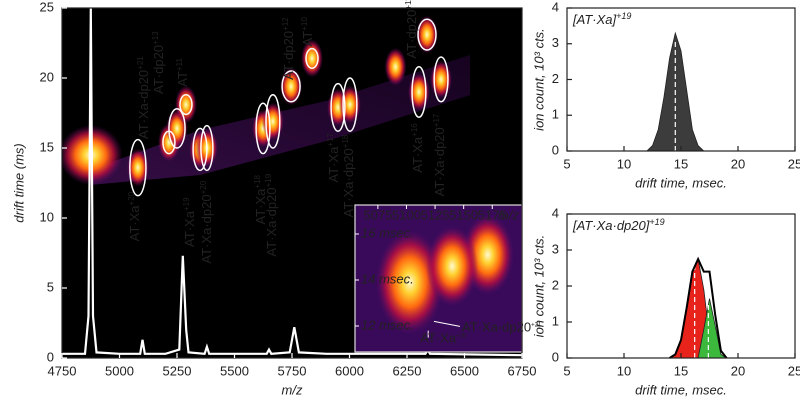  Describe the element at coordinates (611, 225) in the screenshot. I see `panel-title-text: [AT·Xa·dp20]` at that location.